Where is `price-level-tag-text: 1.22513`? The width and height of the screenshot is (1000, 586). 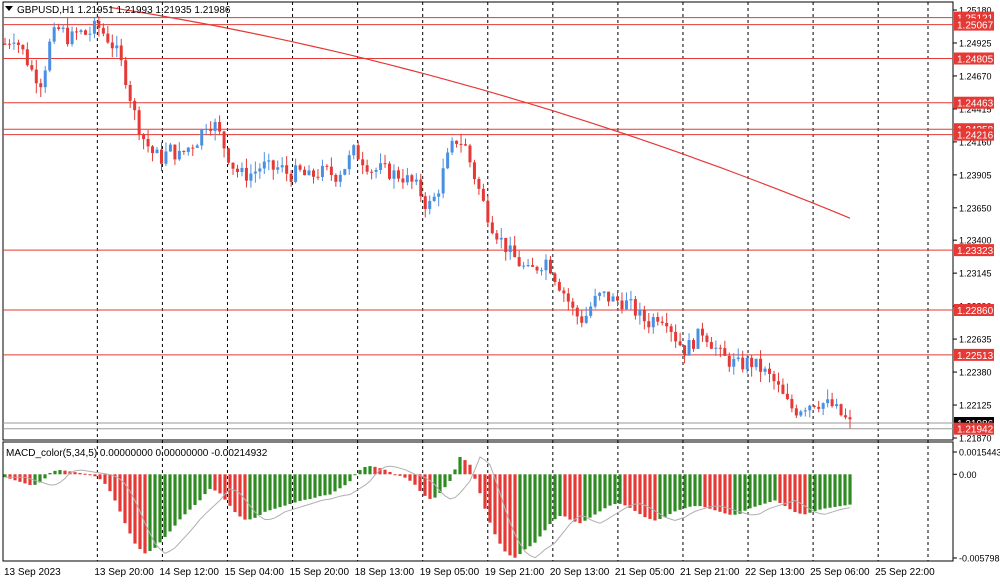
price-level-tag-text: 1.22513 is located at coordinates (975, 356).